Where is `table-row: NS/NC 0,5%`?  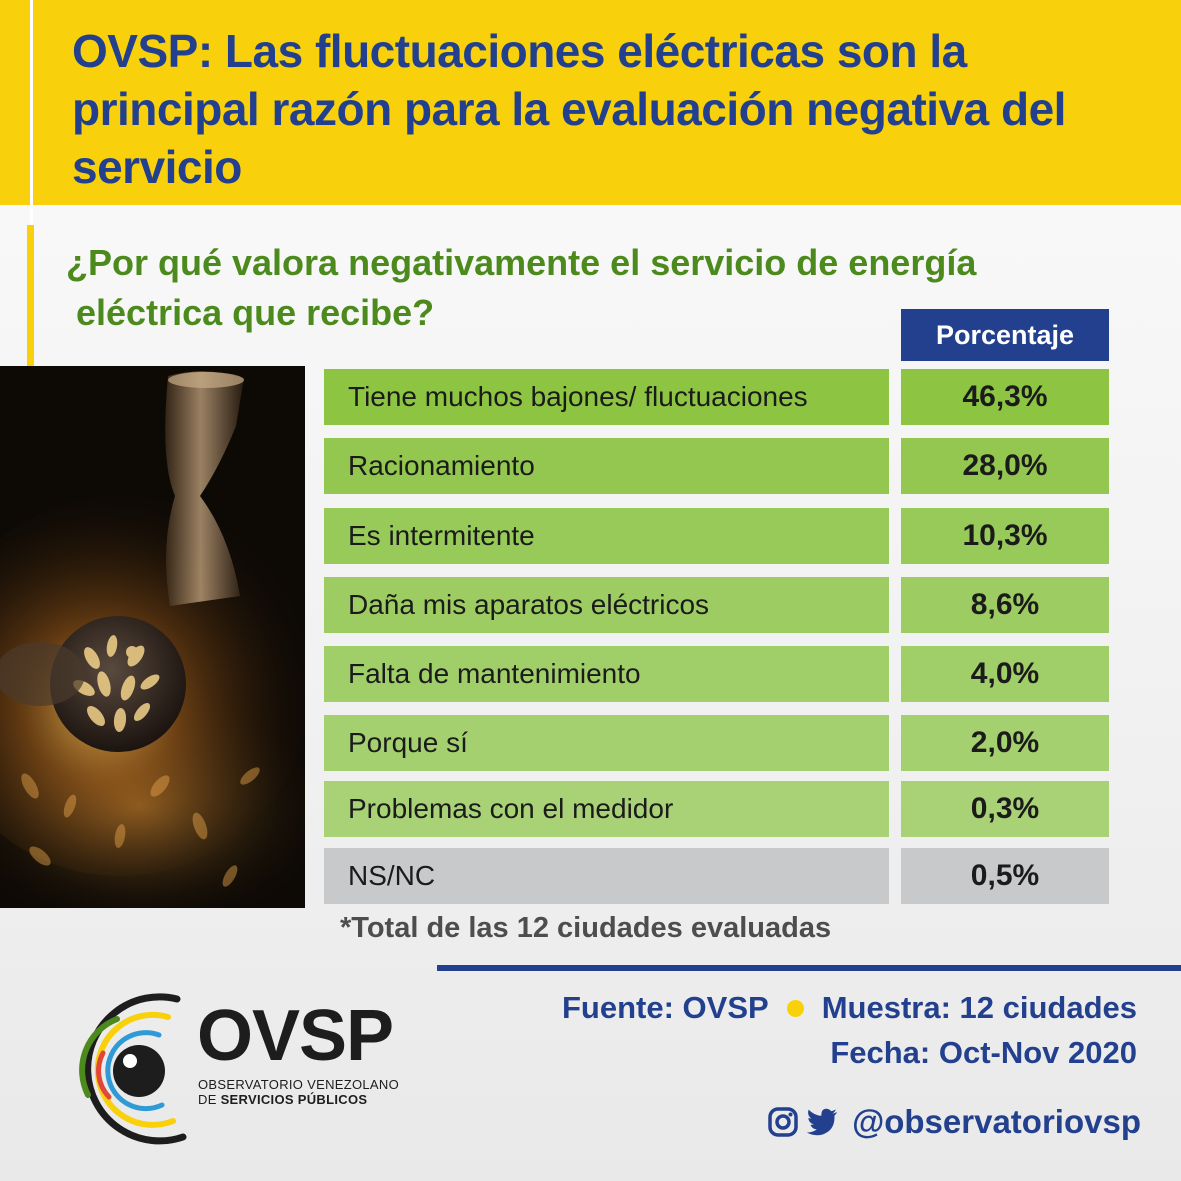
table-row: NS/NC 0,5% is located at coordinates (716, 876).